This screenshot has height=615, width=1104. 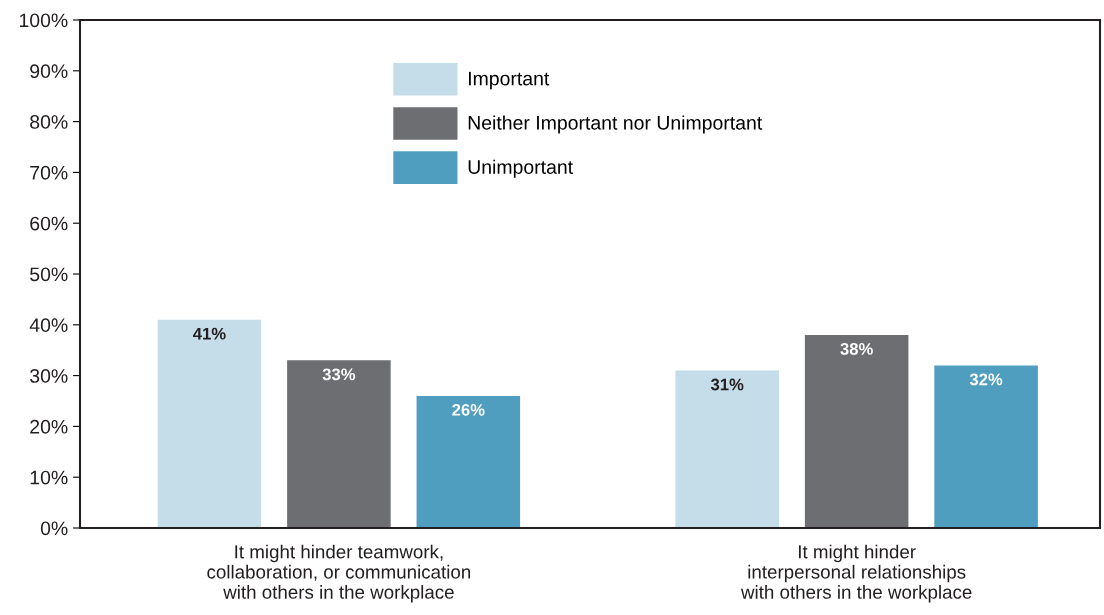 What do you see at coordinates (468, 409) in the screenshot?
I see `data-label: 26%` at bounding box center [468, 409].